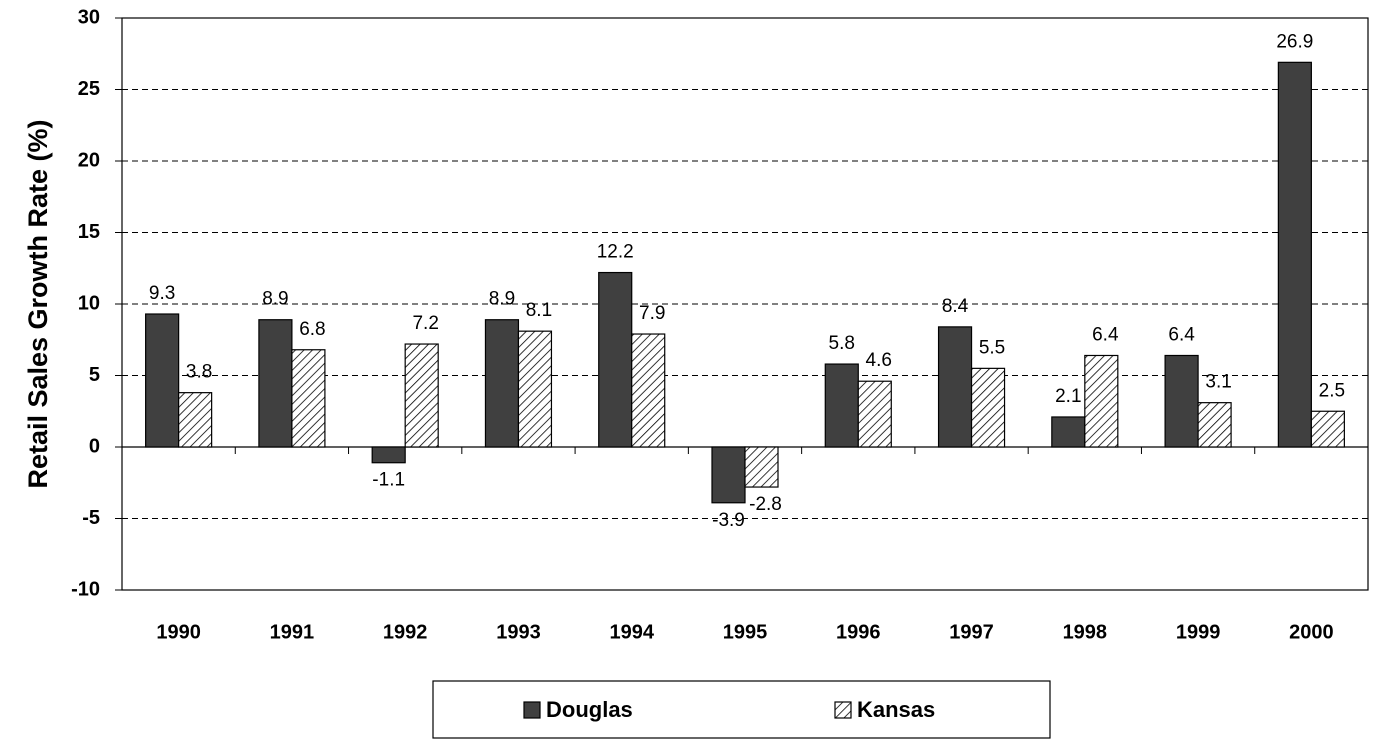 The width and height of the screenshot is (1374, 739). What do you see at coordinates (1294, 41) in the screenshot?
I see `value-label: 26.9` at bounding box center [1294, 41].